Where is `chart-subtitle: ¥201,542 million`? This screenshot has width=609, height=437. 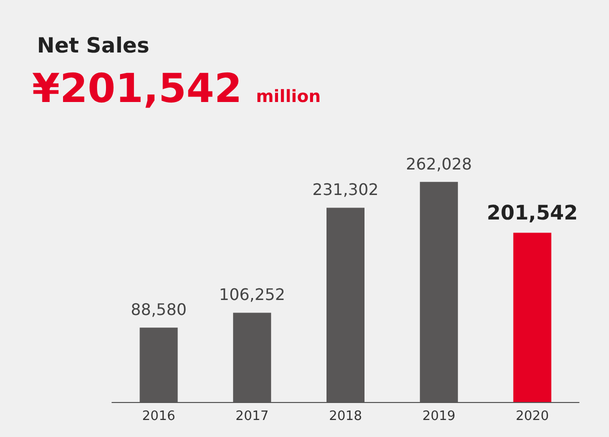 chart-subtitle: ¥201,542 million is located at coordinates (176, 89).